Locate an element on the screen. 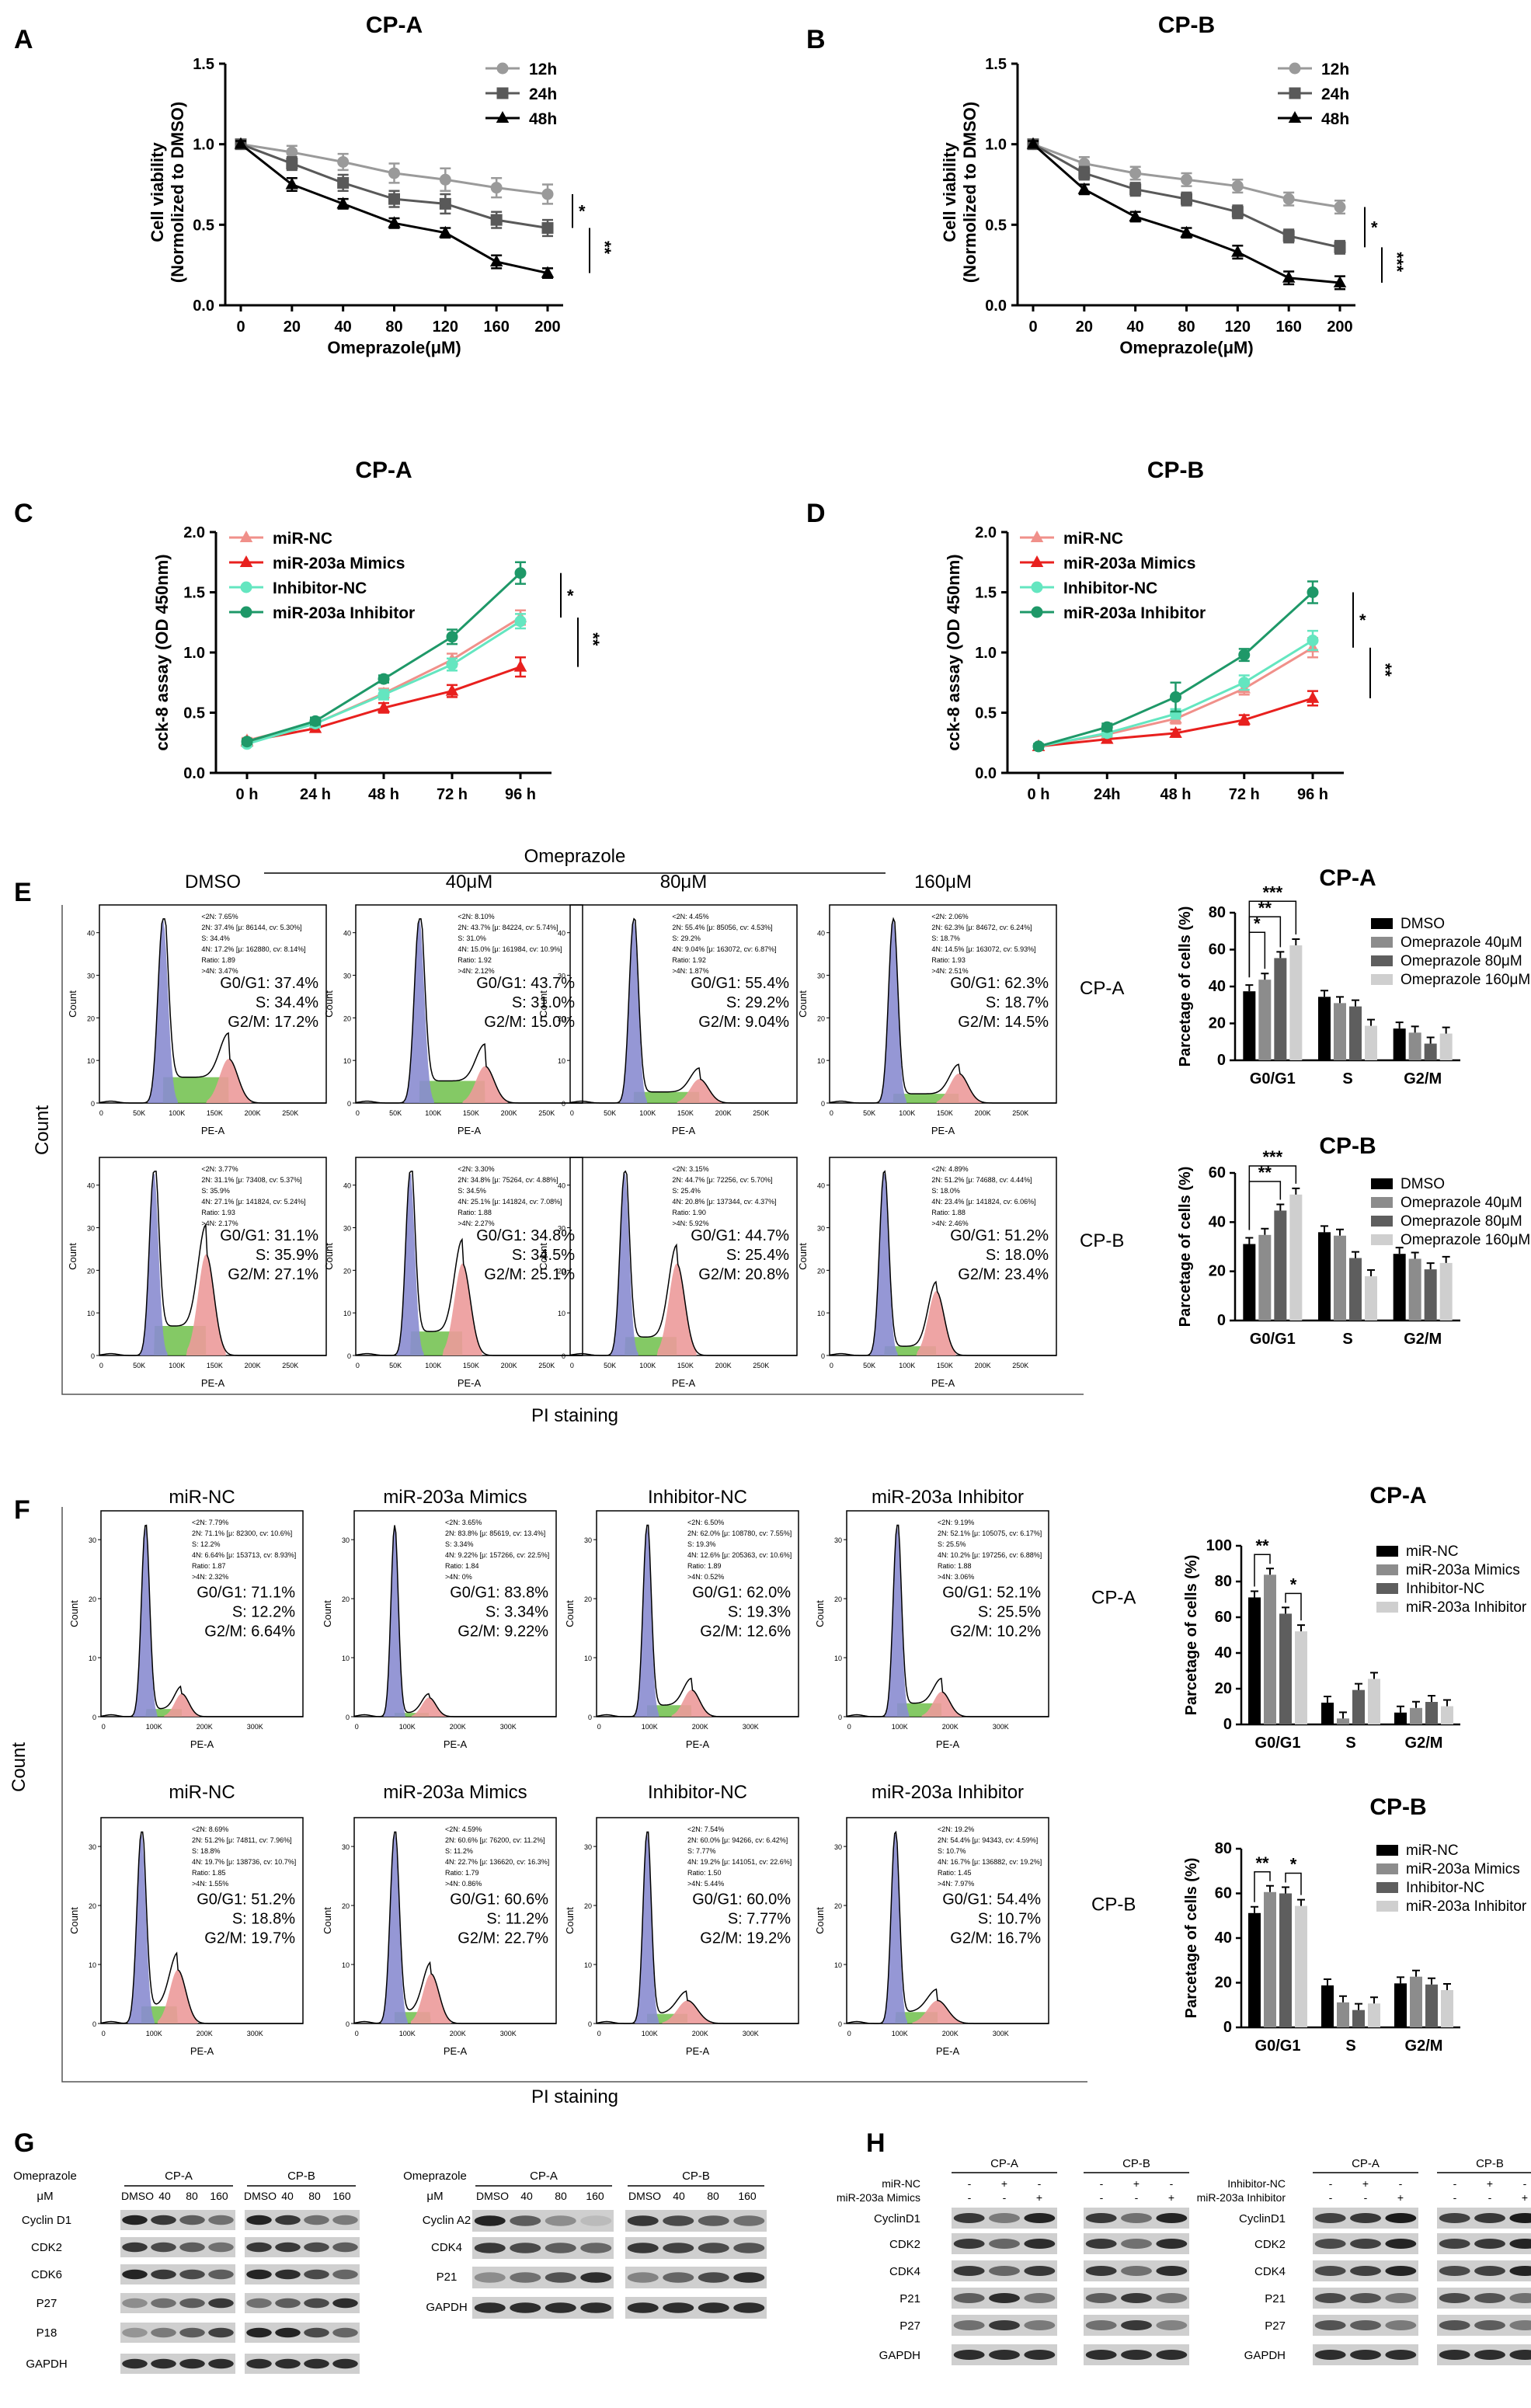  histogram-curve is located at coordinates (683, 1010).